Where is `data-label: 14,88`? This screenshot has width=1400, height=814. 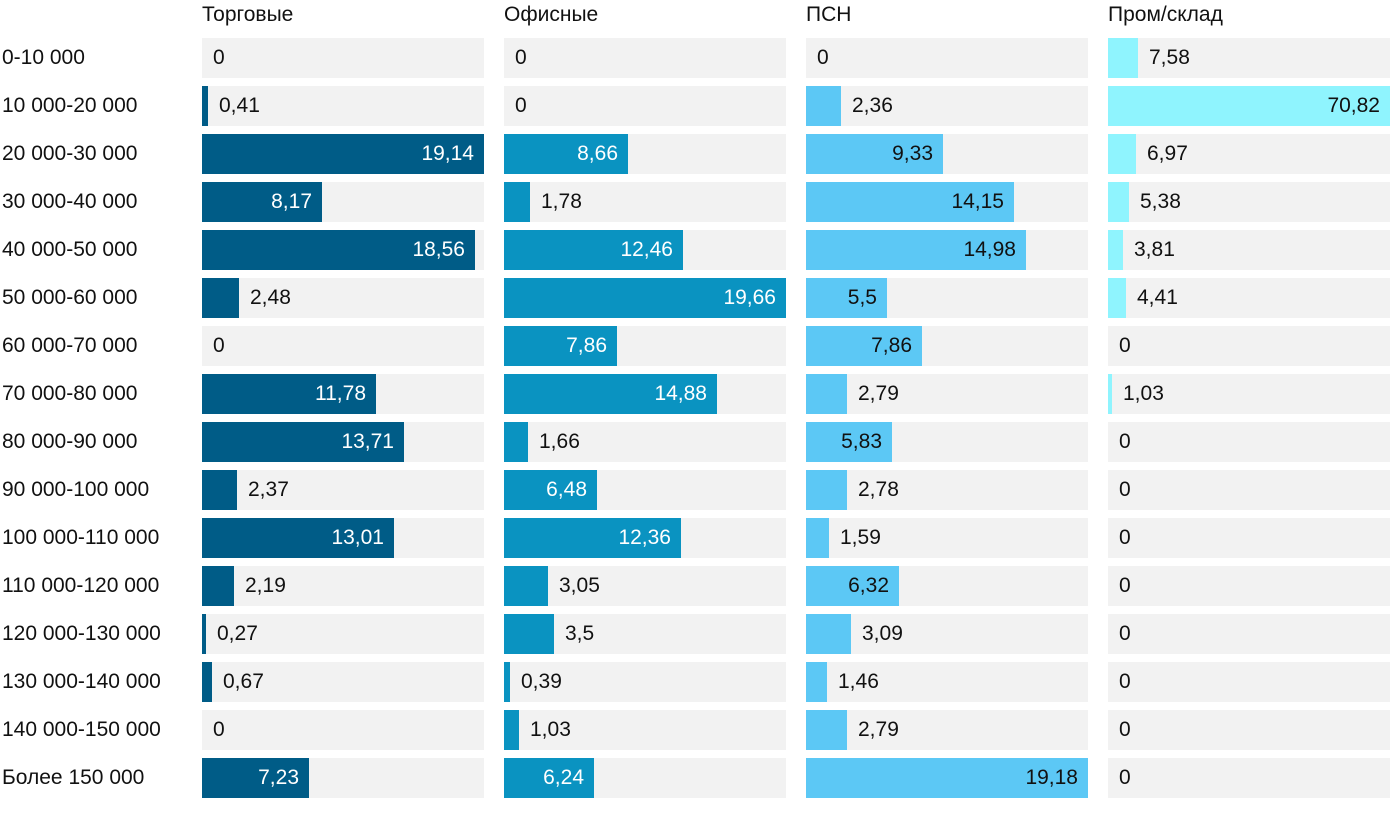
data-label: 14,88 is located at coordinates (680, 393).